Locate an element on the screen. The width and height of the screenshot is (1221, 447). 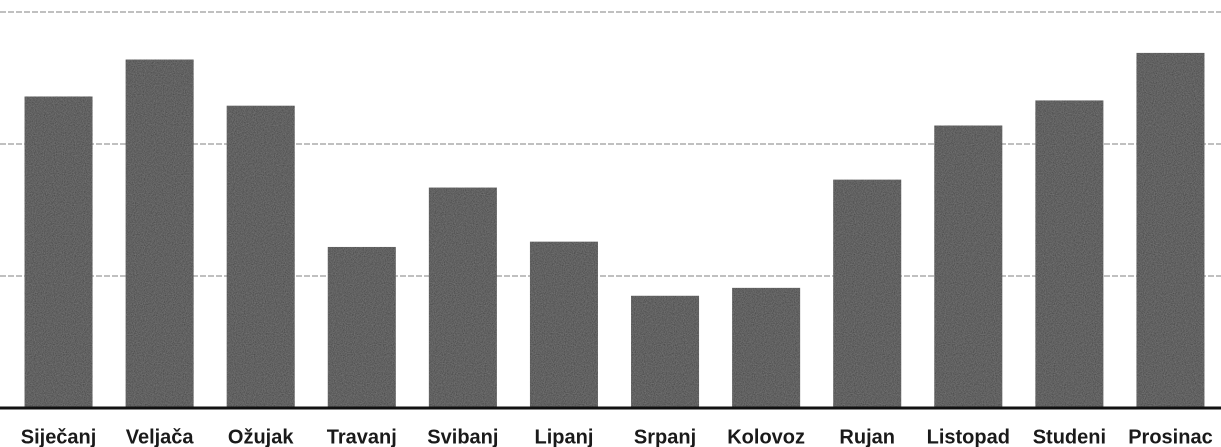
x-tick-label: Veljača is located at coordinates (160, 436).